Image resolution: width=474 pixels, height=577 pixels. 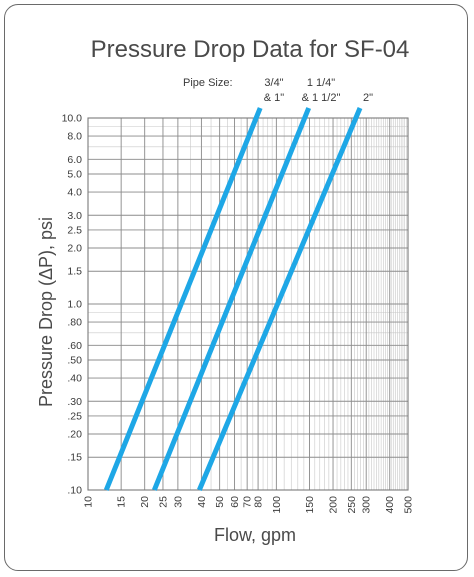 What do you see at coordinates (202, 502) in the screenshot?
I see `x-tick-label: 40` at bounding box center [202, 502].